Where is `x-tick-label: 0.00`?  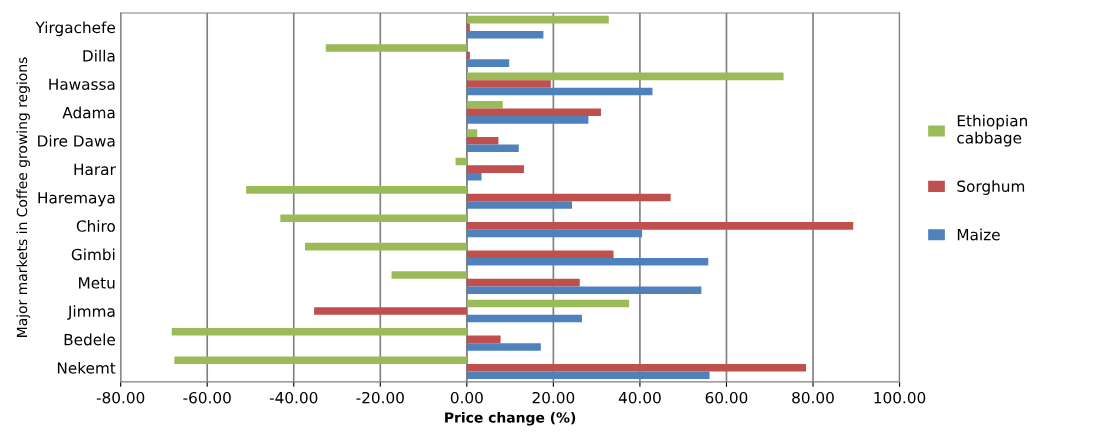
x-tick-label: 0.00 is located at coordinates (466, 397).